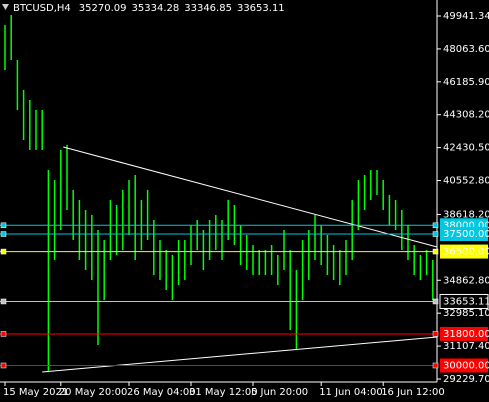 The width and height of the screenshot is (489, 402). I want to click on ohlc-value: 33653.11, so click(261, 8).